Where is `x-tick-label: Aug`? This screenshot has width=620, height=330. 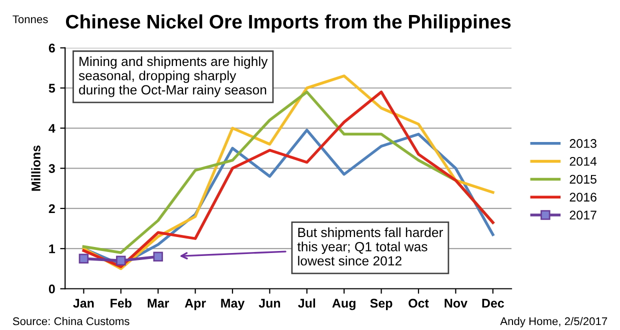 x-tick-label: Aug is located at coordinates (344, 304).